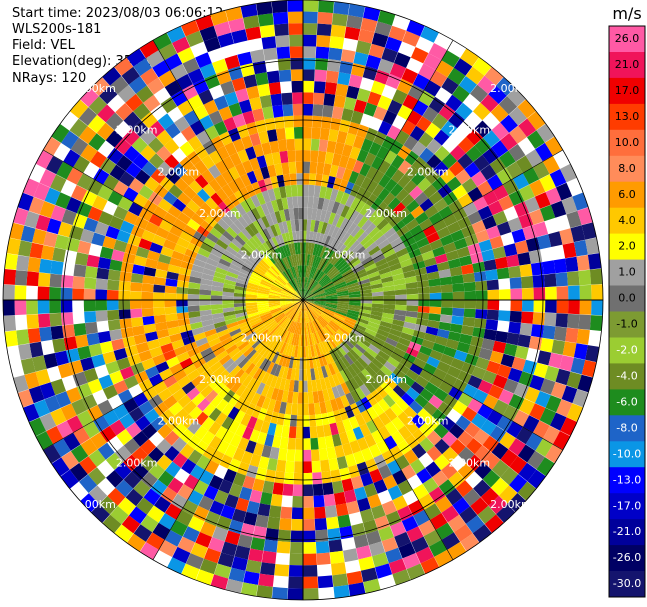 The width and height of the screenshot is (647, 607). I want to click on nrays-label: NRays: 120, so click(49, 78).